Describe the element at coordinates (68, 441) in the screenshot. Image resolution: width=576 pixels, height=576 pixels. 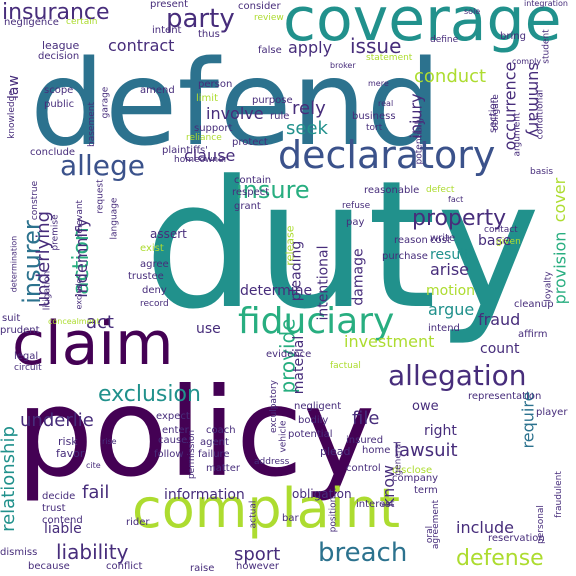
I see `word-67: risk` at that location.